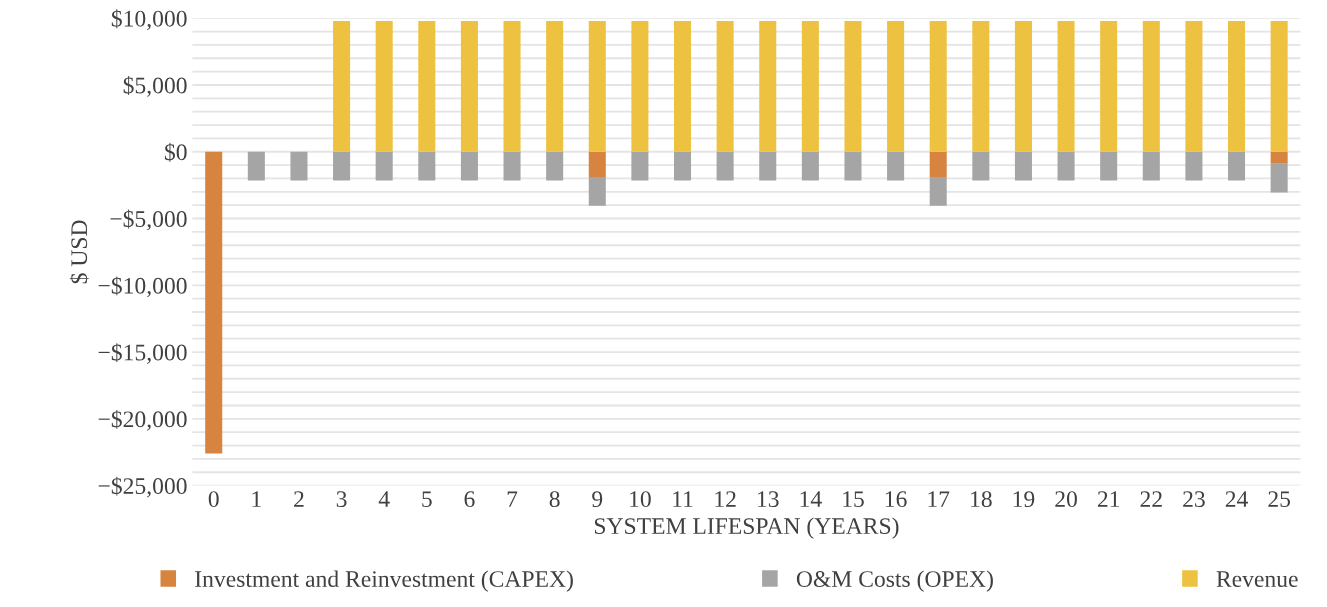 The width and height of the screenshot is (1327, 607). Describe the element at coordinates (896, 499) in the screenshot. I see `x-tick-label: 16` at that location.